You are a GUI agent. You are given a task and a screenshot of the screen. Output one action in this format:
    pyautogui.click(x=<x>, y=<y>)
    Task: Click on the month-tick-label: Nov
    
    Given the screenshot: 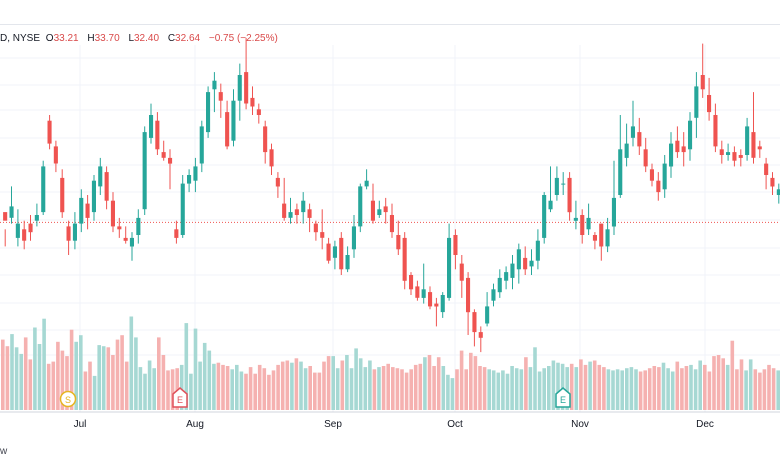 What is the action you would take?
    pyautogui.click(x=580, y=424)
    